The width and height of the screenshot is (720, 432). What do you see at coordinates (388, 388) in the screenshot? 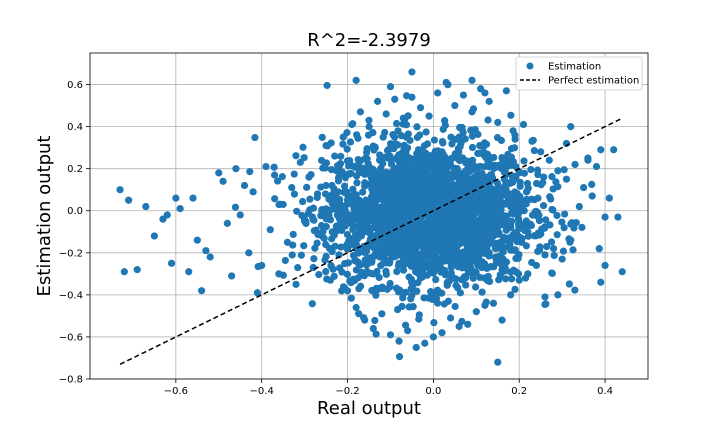
I see `x-axis-ticks: −0.6 −0.4 −0.2 0.0 0.2 0.4` at bounding box center [388, 388].